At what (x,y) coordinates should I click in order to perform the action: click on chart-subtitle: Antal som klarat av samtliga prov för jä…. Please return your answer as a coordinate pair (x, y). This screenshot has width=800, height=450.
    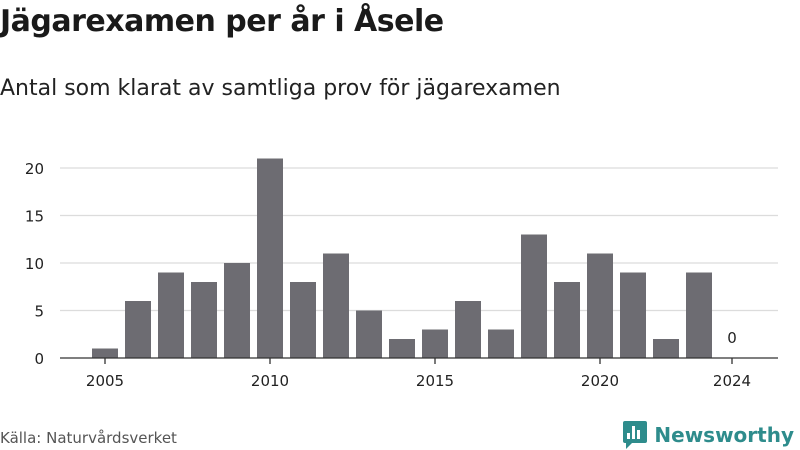
    Looking at the image, I should click on (280, 88).